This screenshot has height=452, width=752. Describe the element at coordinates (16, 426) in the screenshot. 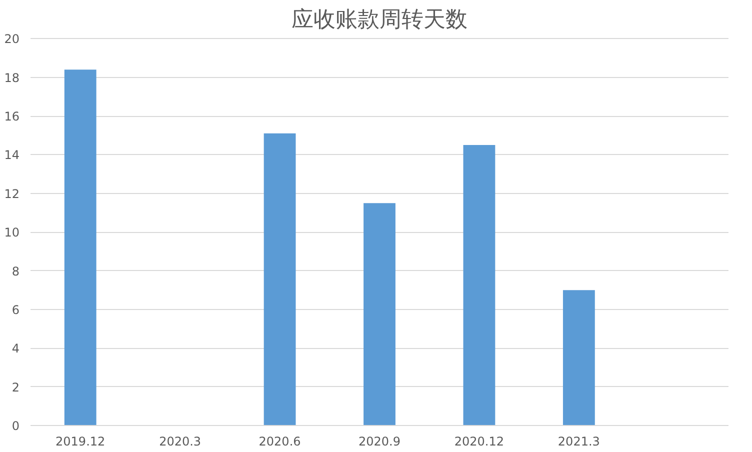

I see `y-tick-label: 0` at that location.